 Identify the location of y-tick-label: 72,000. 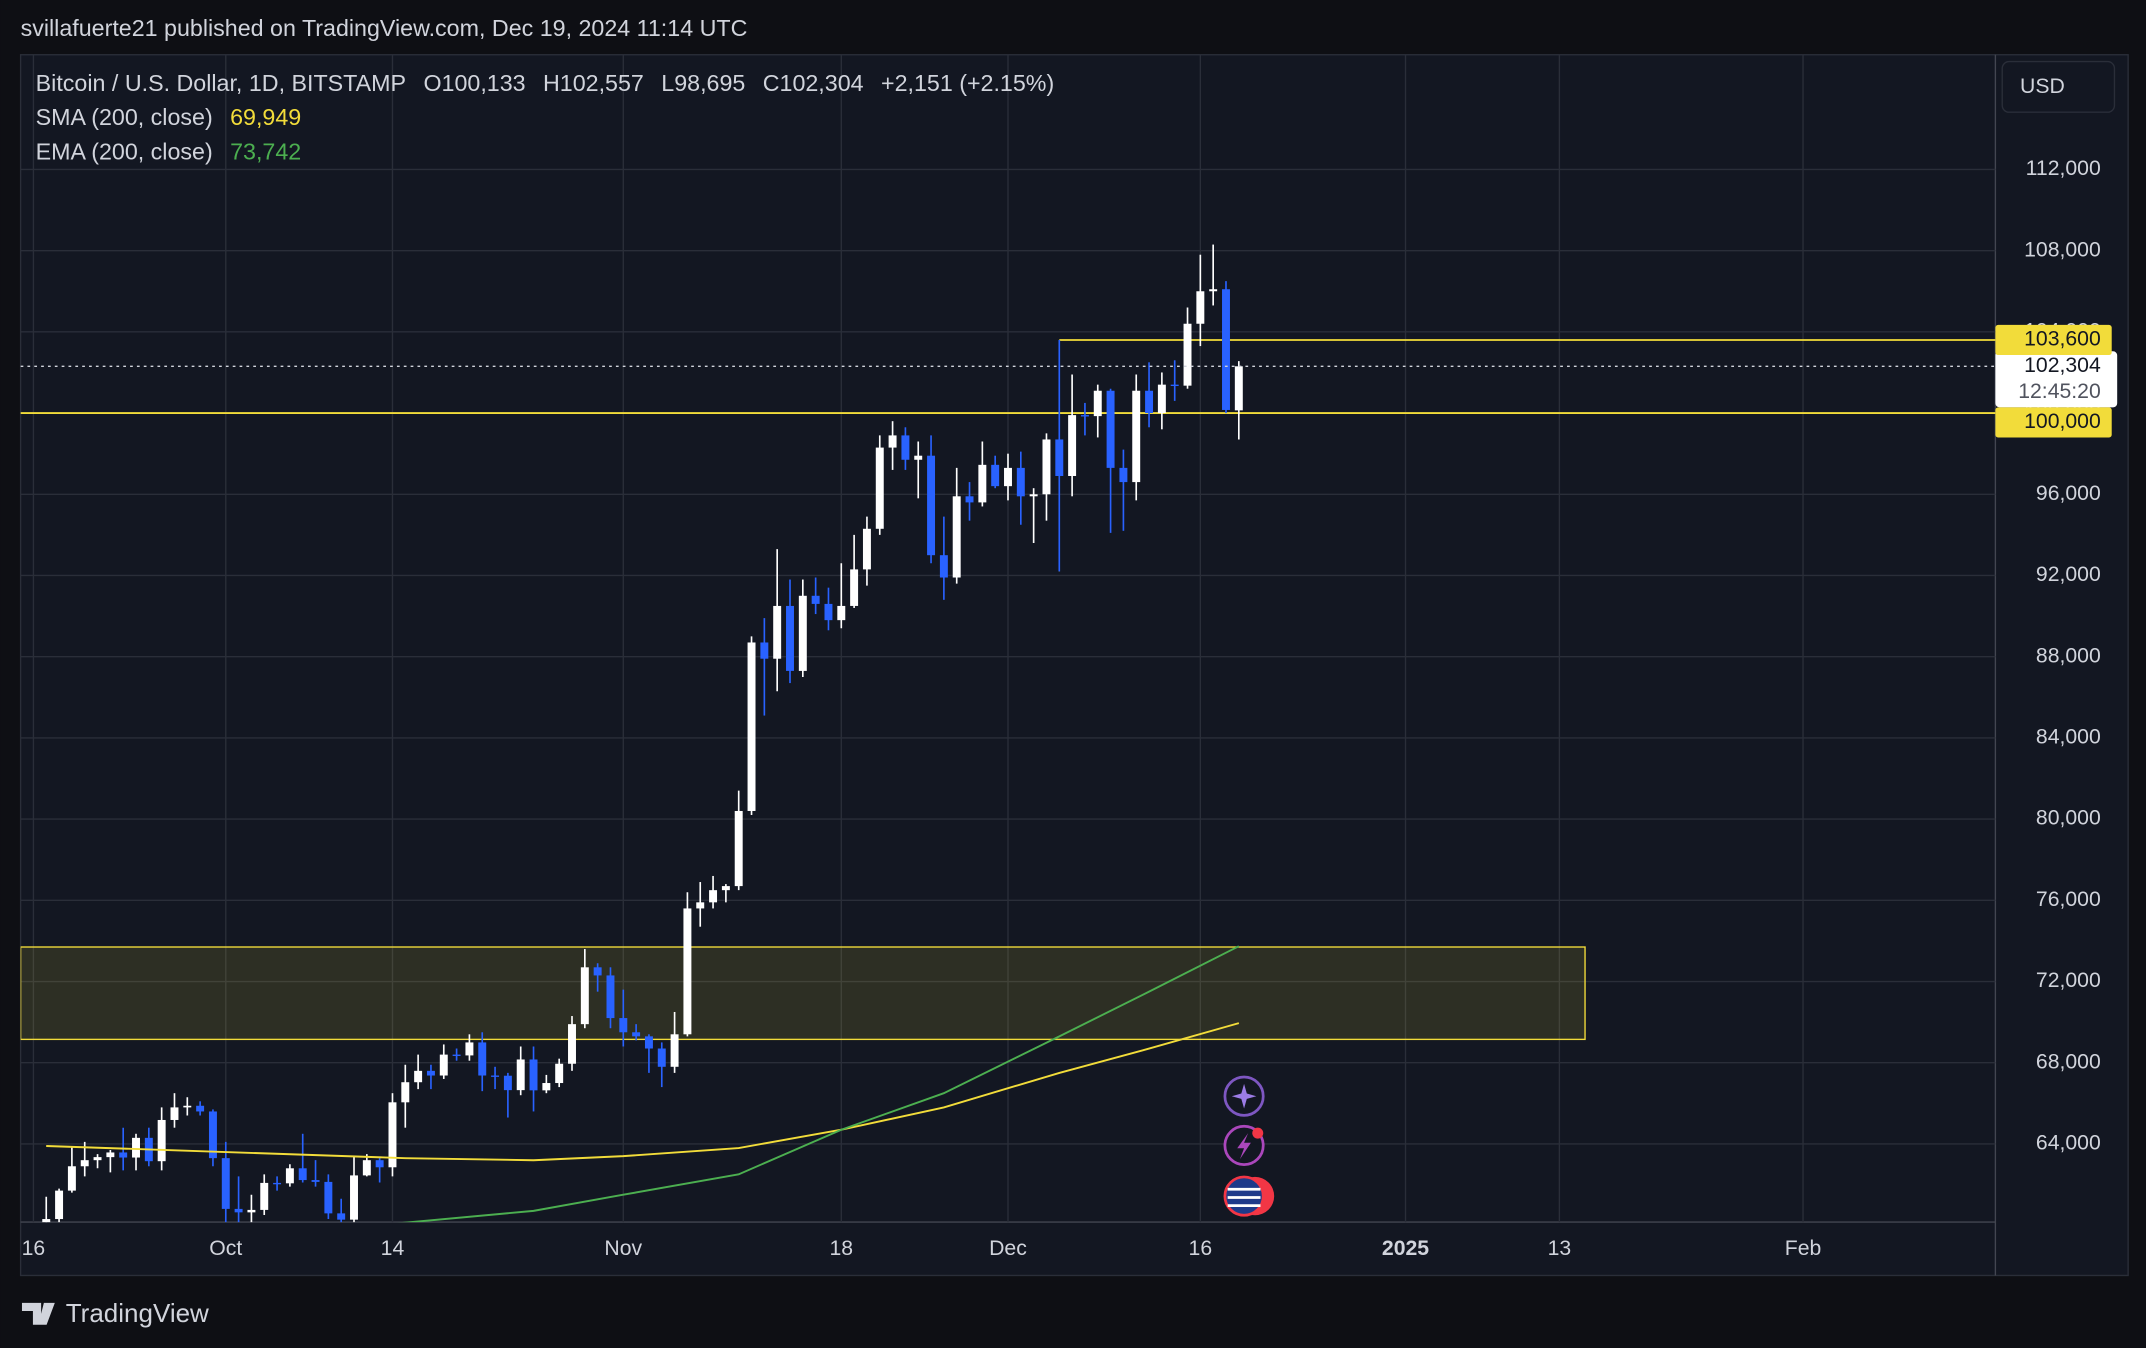
(2068, 980).